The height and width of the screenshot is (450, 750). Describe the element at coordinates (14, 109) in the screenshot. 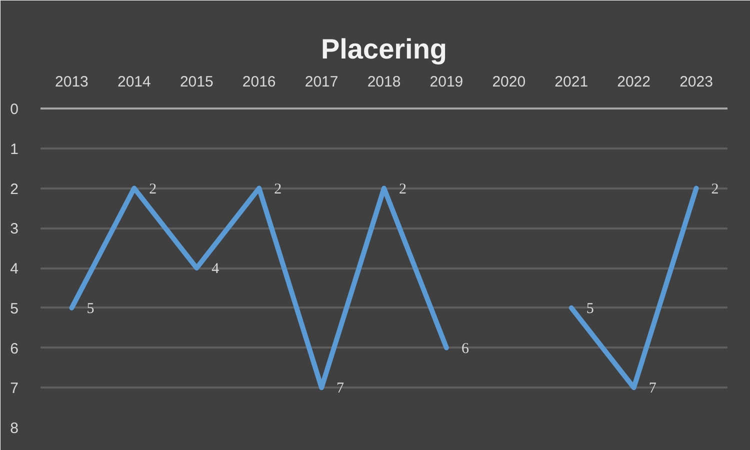

I see `y-tick-label: 0` at that location.